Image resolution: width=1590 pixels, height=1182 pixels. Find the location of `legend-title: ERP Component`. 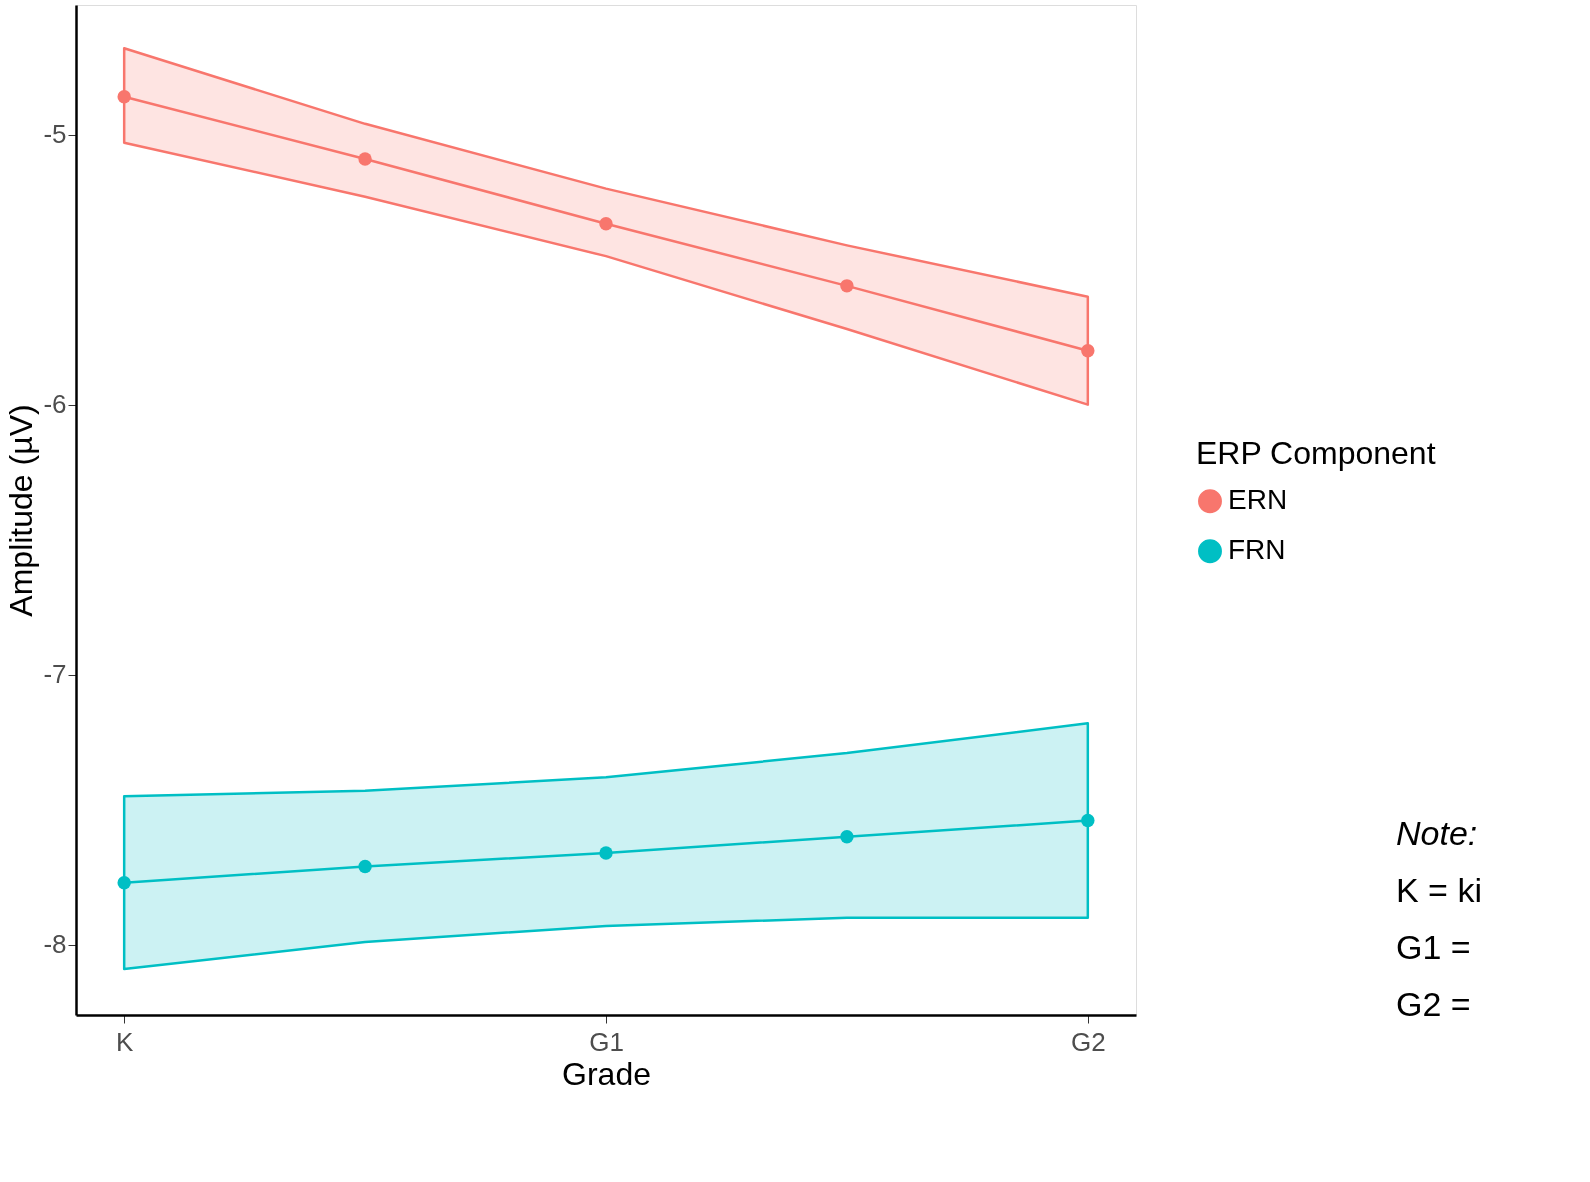

legend-title: ERP Component is located at coordinates (1316, 453).